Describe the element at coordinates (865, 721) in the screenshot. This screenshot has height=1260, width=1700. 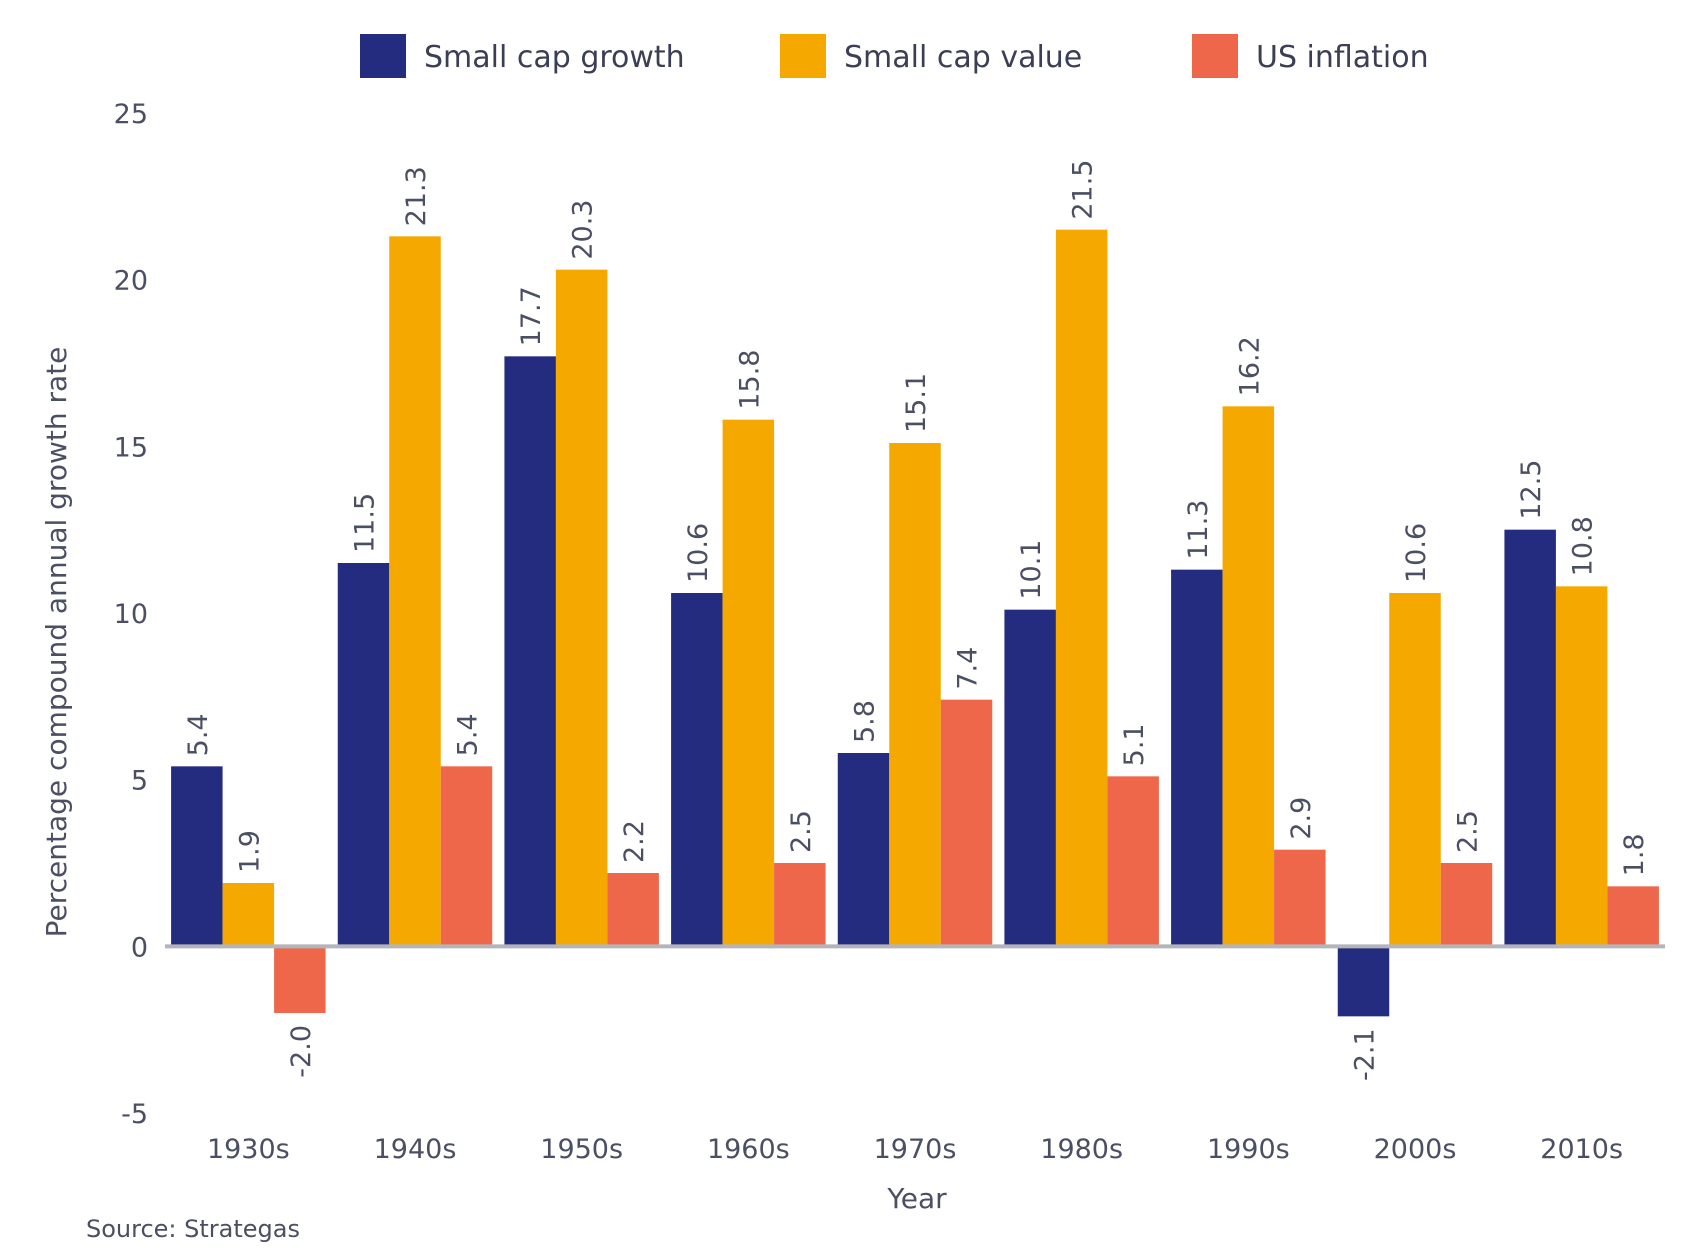
I see `data-label-small-cap-growth-1970s: 5.8` at that location.